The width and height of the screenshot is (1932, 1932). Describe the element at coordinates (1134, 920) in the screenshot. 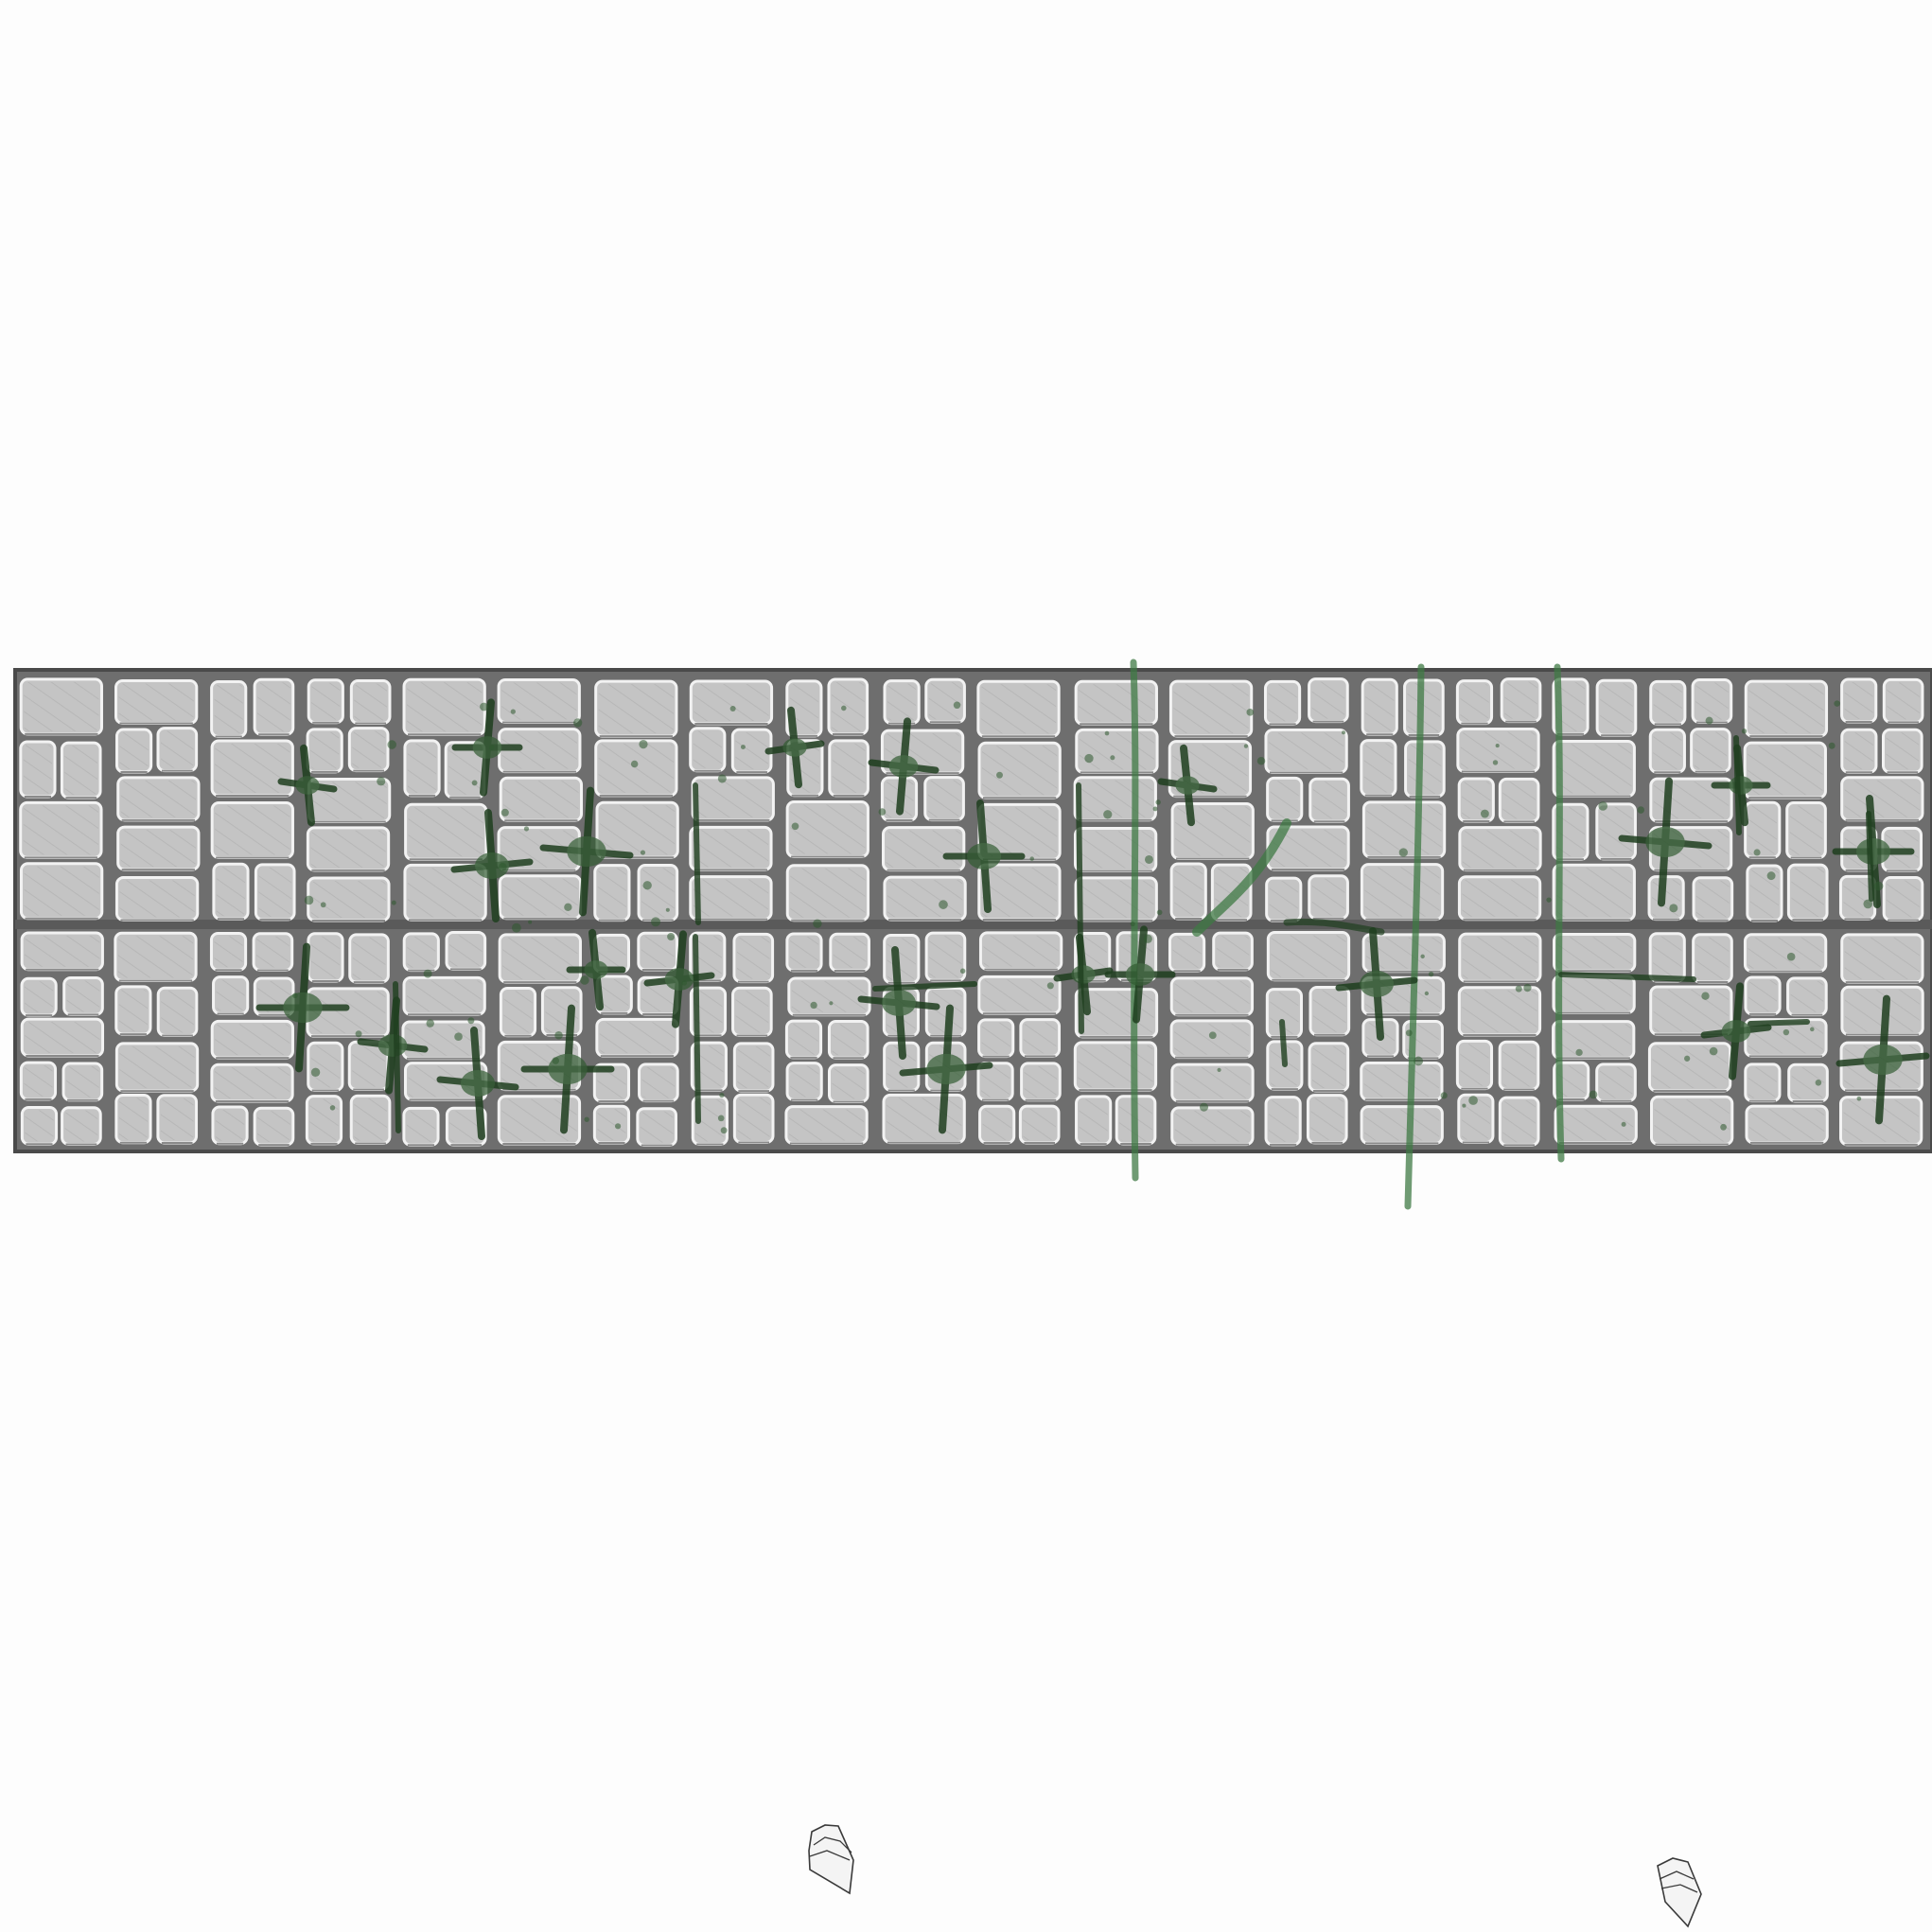

I see `hanging-vine` at that location.